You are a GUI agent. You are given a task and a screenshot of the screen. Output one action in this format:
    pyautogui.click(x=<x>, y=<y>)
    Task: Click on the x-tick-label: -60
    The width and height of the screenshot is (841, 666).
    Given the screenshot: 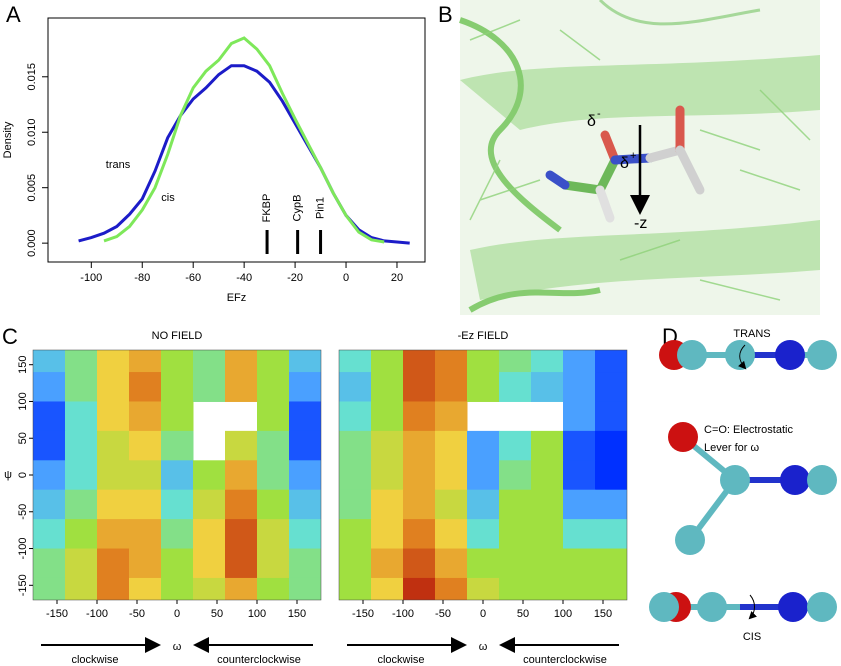 What is the action you would take?
    pyautogui.click(x=193, y=278)
    